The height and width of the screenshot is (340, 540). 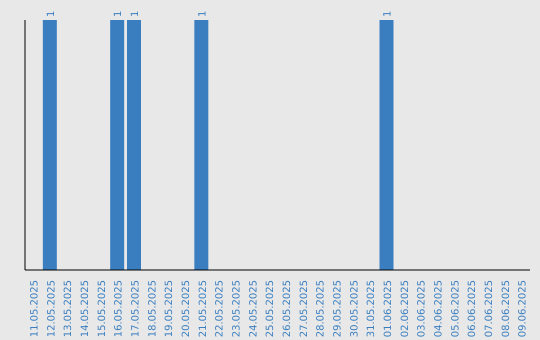 What do you see at coordinates (68, 309) in the screenshot?
I see `x-tick-label: 13.05.2025` at bounding box center [68, 309].